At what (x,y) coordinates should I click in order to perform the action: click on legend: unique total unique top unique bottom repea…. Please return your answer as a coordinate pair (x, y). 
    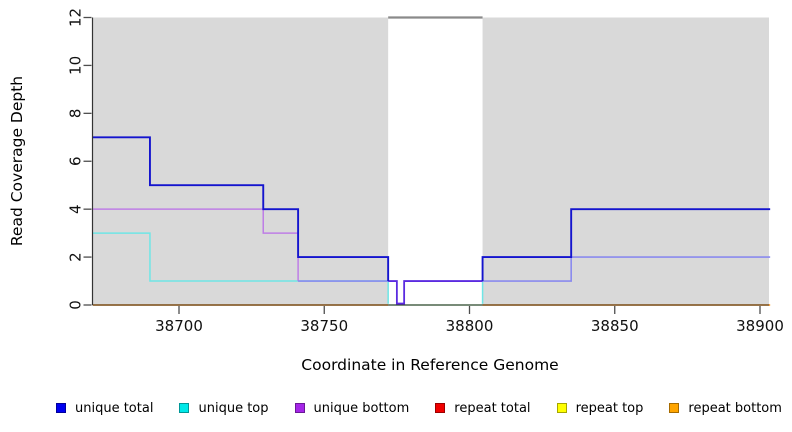
    Looking at the image, I should click on (419, 408).